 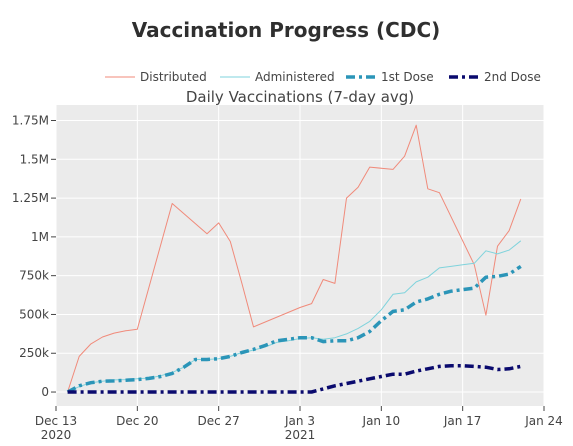 I want to click on x-tick-label: Dec 13, so click(x=56, y=421).